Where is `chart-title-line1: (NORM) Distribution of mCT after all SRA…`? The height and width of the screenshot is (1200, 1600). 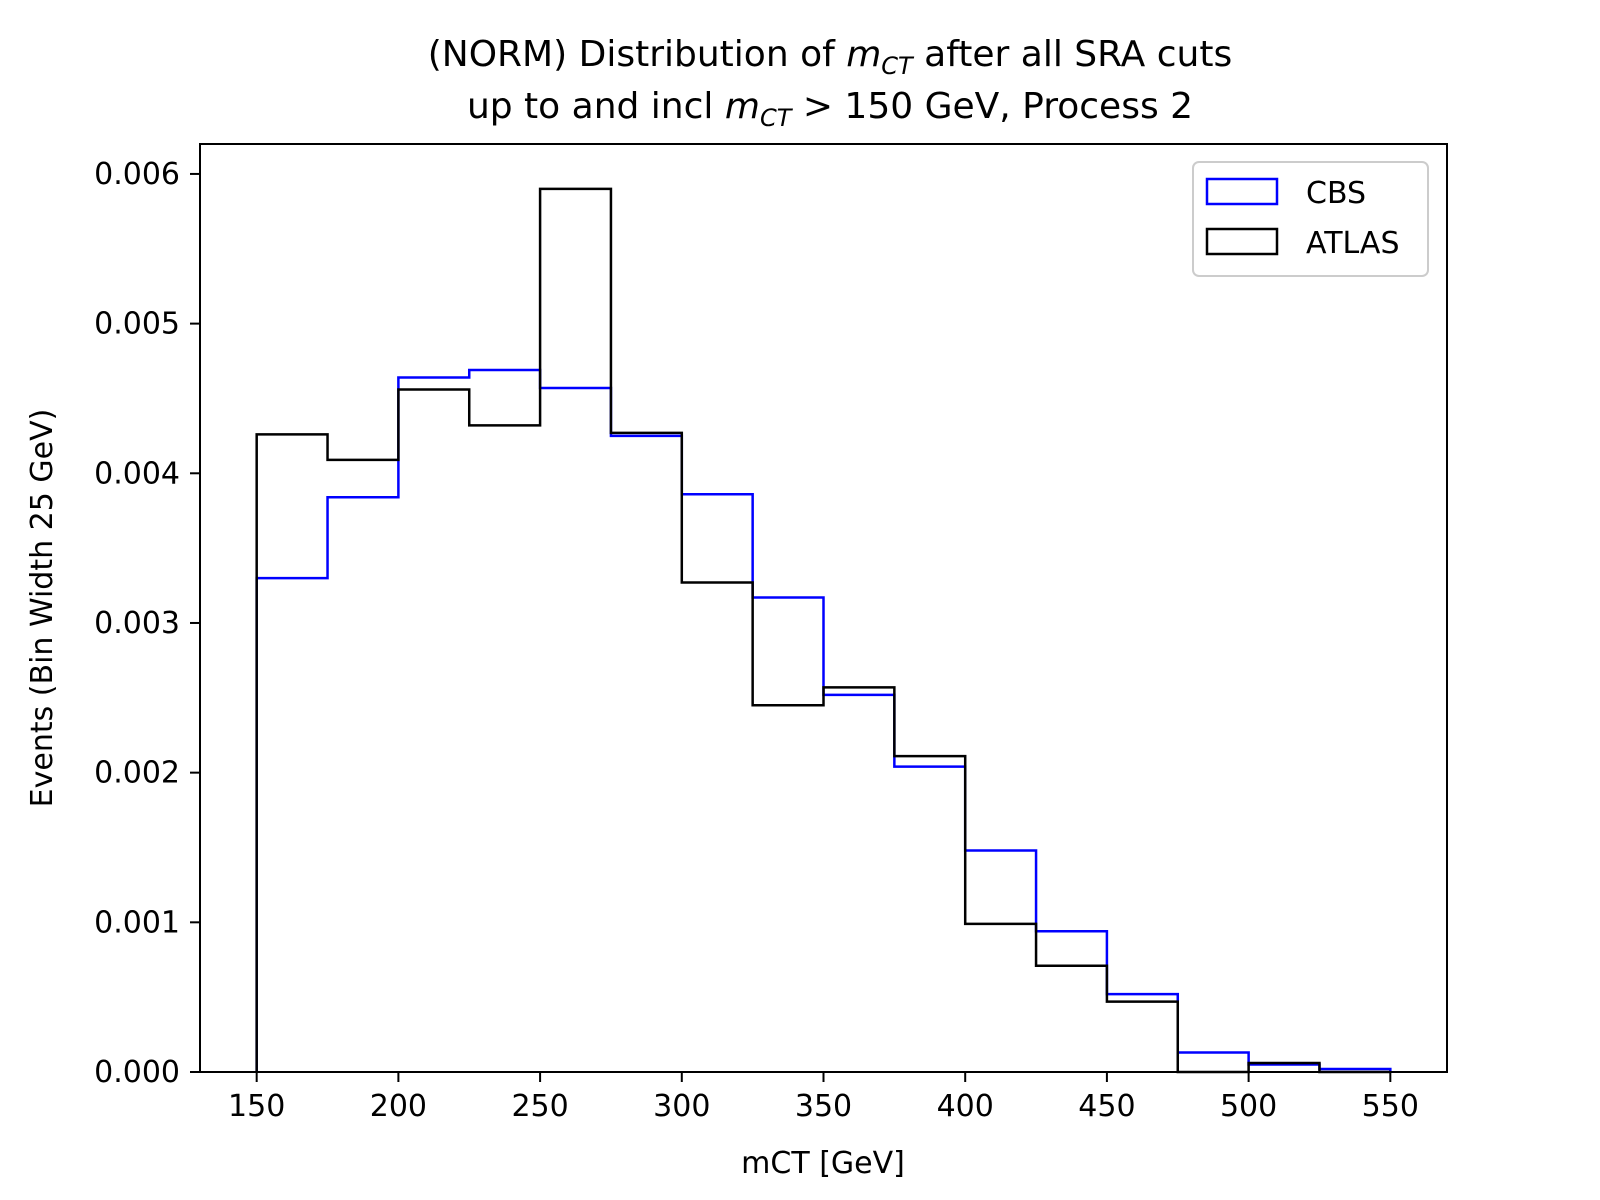
chart-title-line1: (NORM) Distribution of mCT after all SRA… is located at coordinates (830, 57).